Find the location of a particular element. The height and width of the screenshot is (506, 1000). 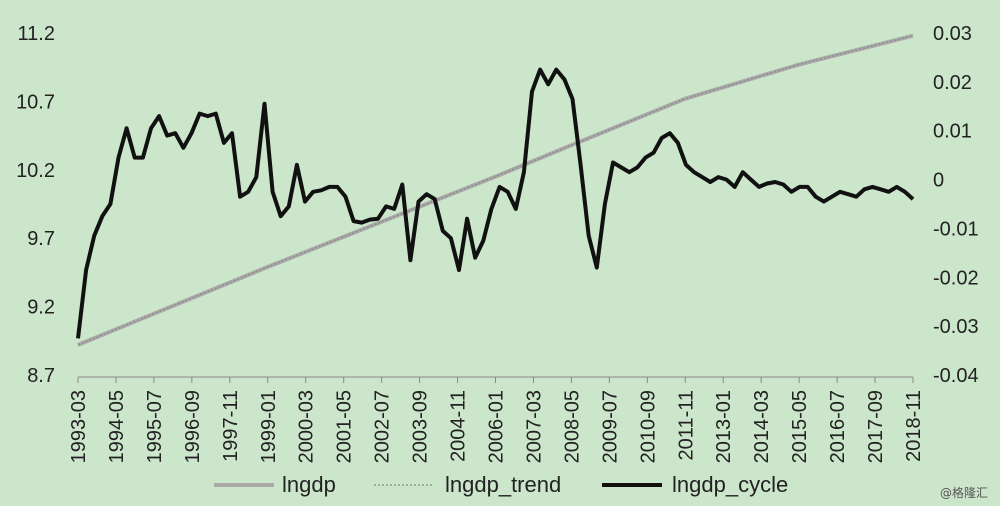

right-tick-label: -0.01 is located at coordinates (956, 229).